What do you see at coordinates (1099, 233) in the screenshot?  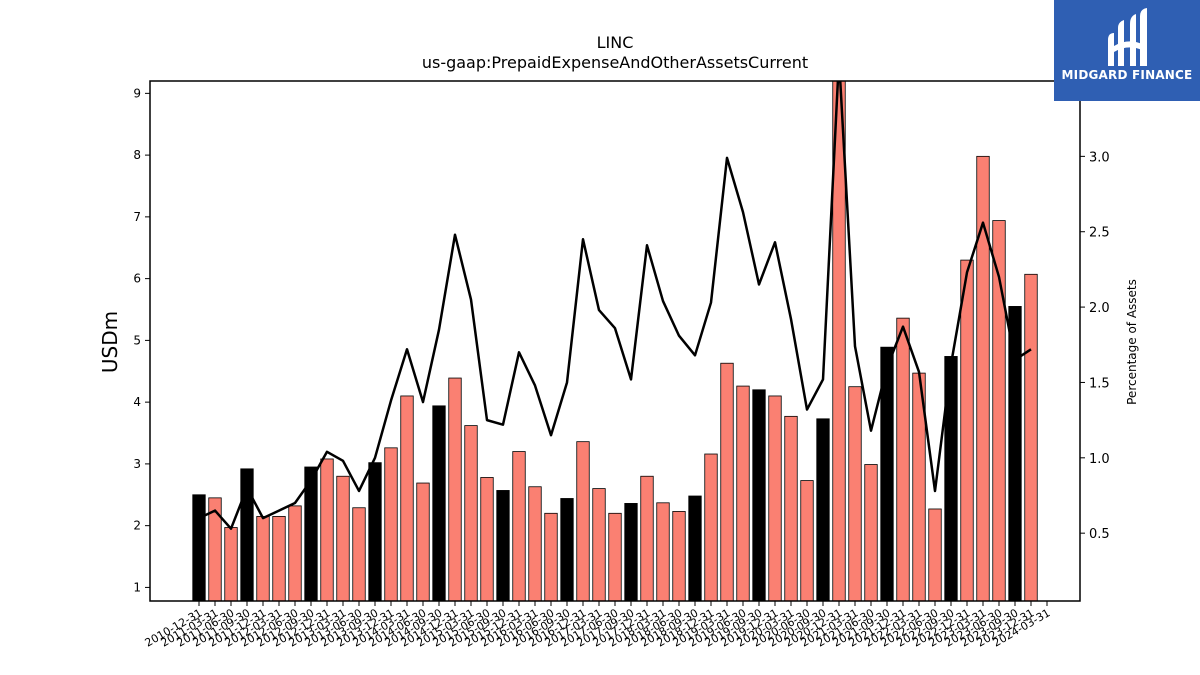 I see `y2-tick-label: 2.5` at bounding box center [1099, 233].